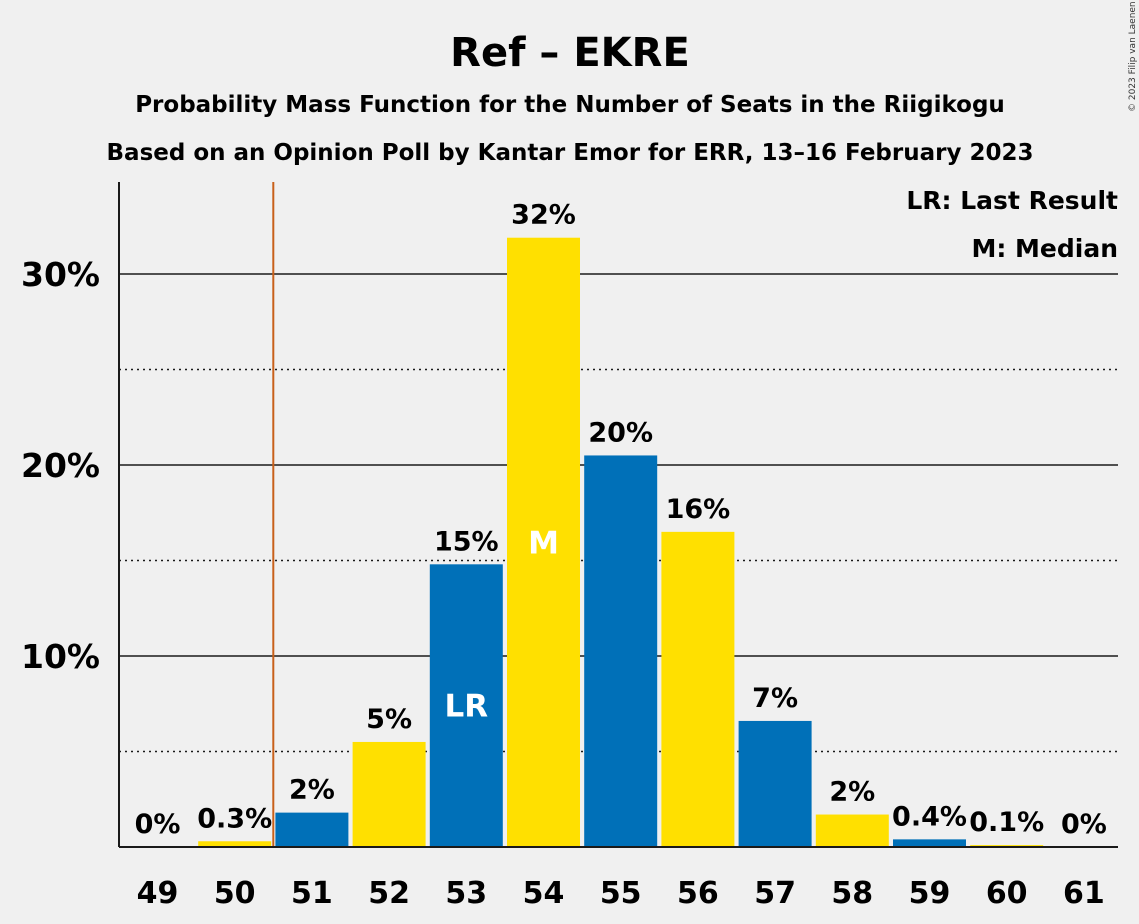 This screenshot has width=1139, height=924. What do you see at coordinates (1133, 56) in the screenshot?
I see `copyright-text: © 2023 Filip van Laenen` at bounding box center [1133, 56].